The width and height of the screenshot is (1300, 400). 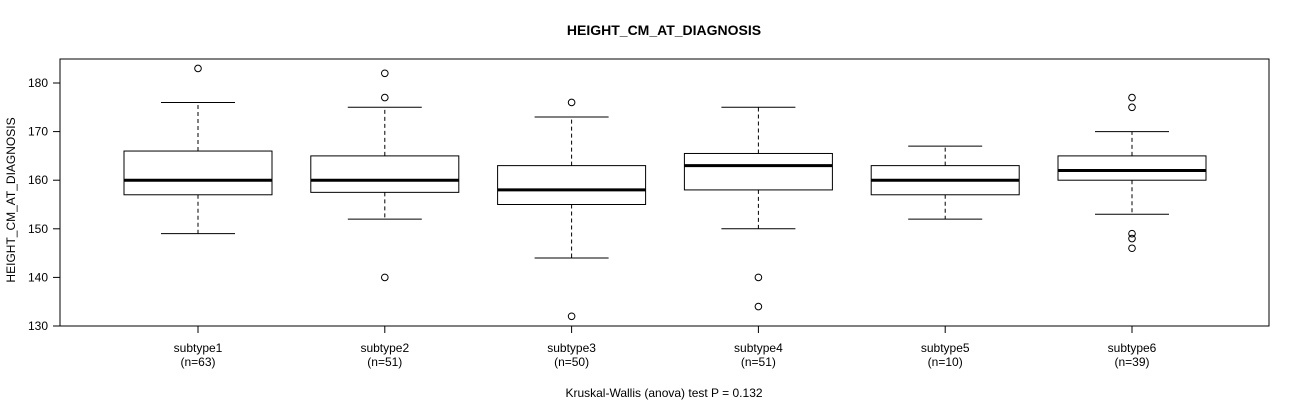 I want to click on x-tick-label: subtype4, so click(x=758, y=348).